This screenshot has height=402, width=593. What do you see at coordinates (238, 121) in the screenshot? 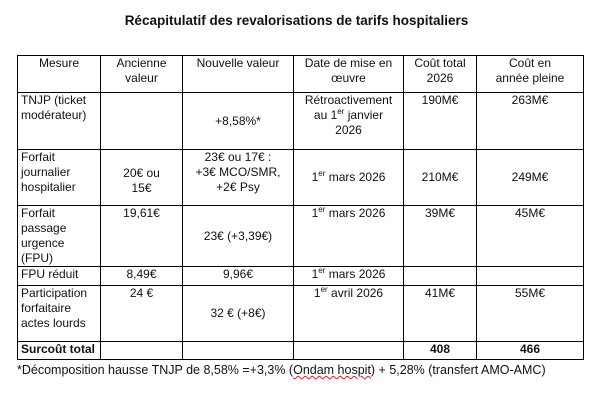
I see `cell-nouvelle: +8,58%*` at bounding box center [238, 121].